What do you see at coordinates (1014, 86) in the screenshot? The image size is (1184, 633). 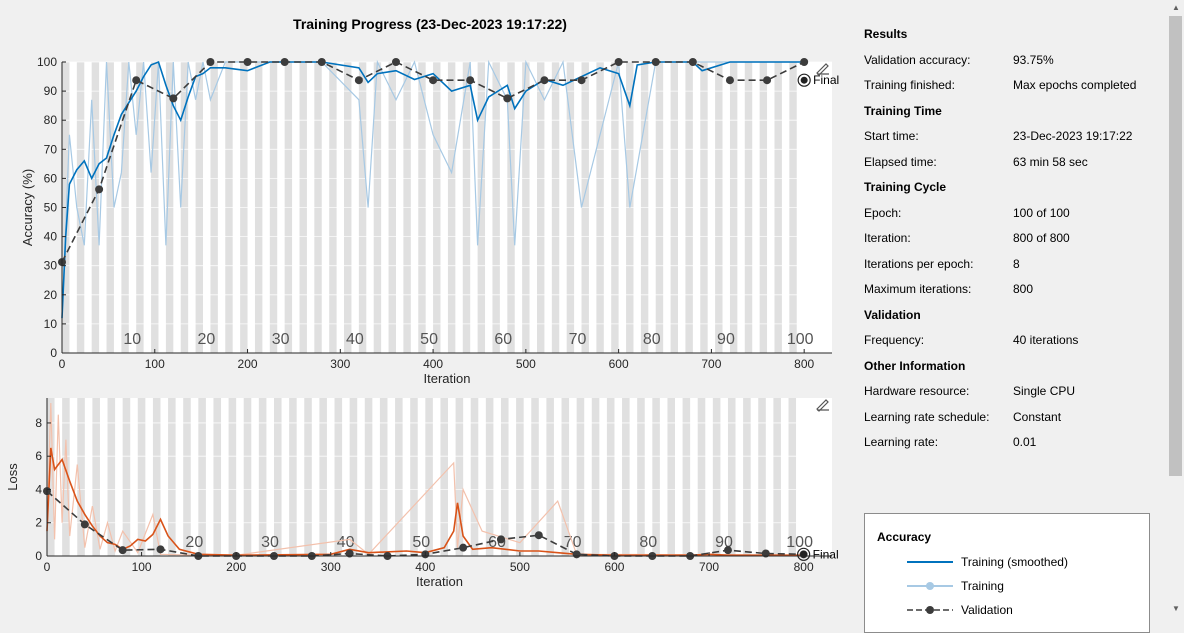 I see `info-row: Training finished: Max epochs completed` at bounding box center [1014, 86].